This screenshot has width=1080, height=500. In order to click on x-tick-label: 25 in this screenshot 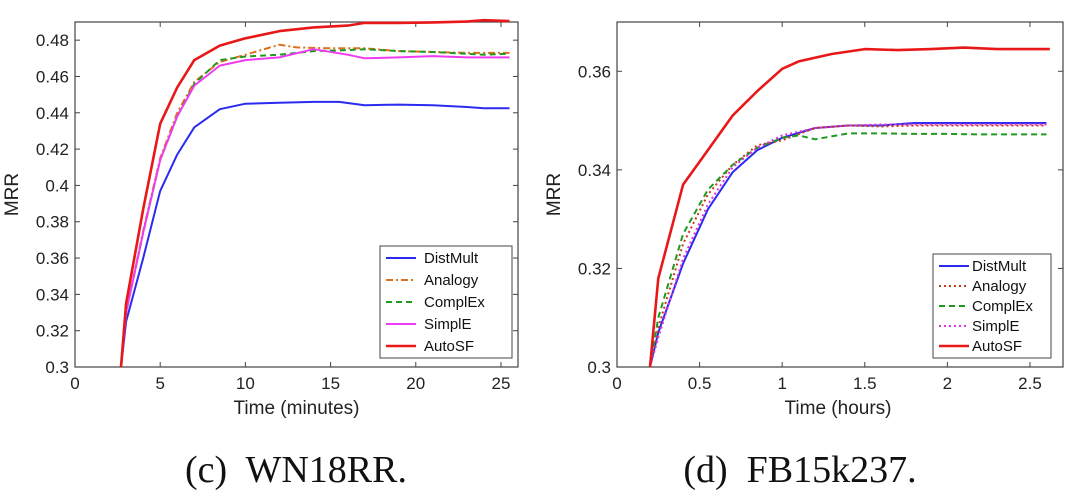, I will do `click(501, 383)`.